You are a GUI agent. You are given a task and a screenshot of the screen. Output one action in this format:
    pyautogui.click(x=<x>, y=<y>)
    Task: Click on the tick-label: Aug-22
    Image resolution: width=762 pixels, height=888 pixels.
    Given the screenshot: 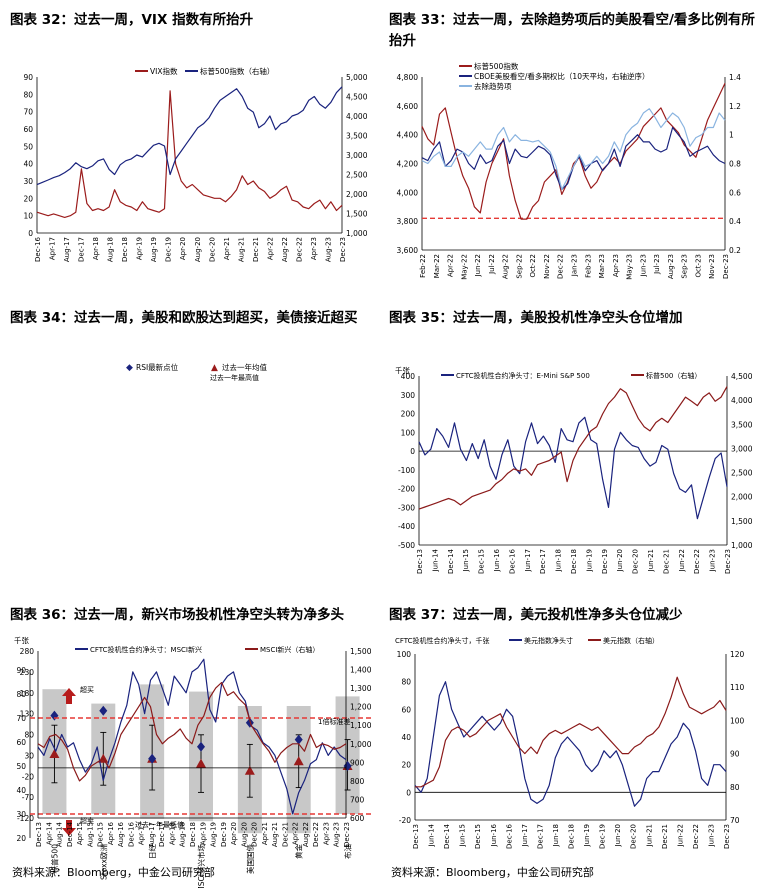 What is the action you would take?
    pyautogui.click(x=506, y=266)
    